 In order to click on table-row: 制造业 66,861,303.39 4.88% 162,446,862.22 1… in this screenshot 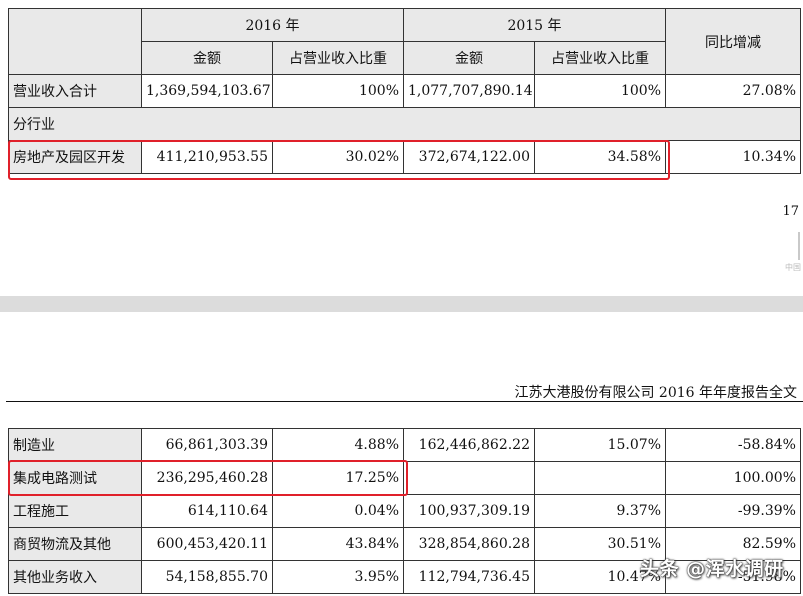, I will do `click(404, 445)`.